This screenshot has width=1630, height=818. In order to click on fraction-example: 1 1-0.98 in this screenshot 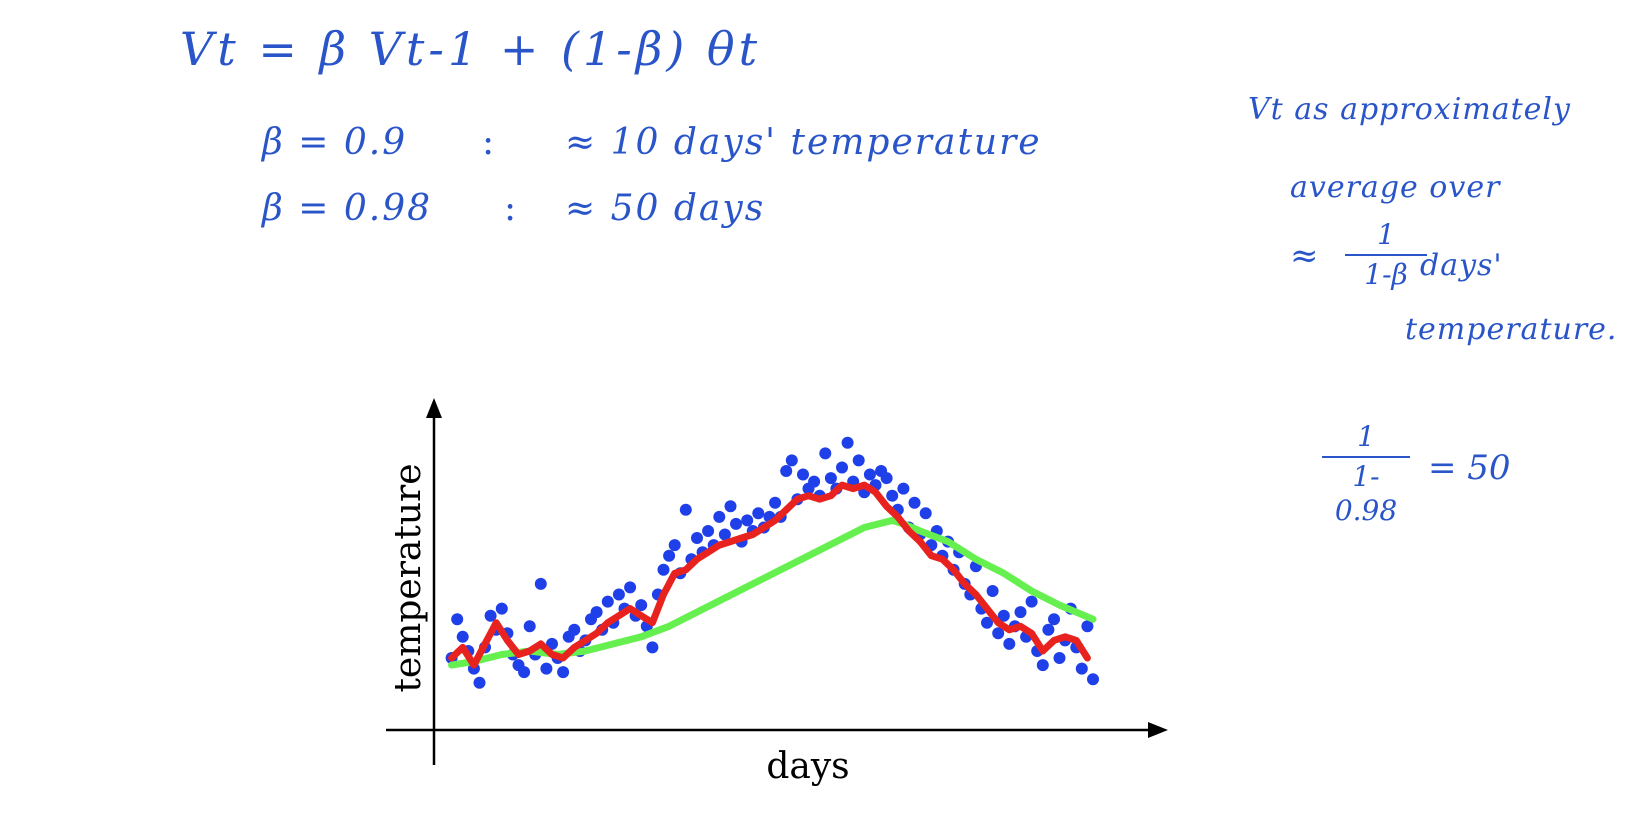, I will do `click(1366, 474)`.